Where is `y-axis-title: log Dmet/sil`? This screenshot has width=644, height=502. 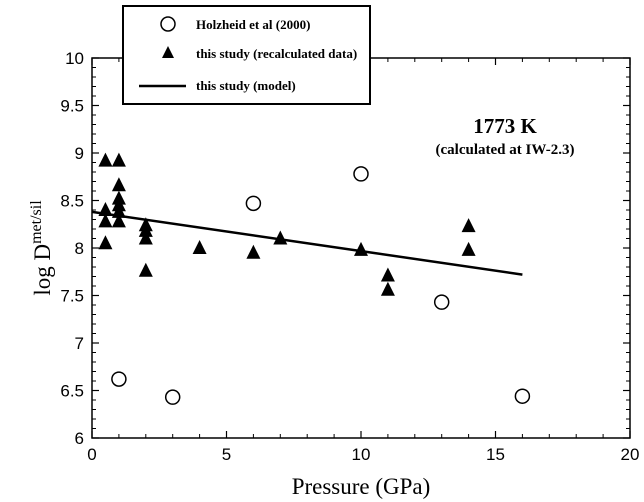
y-axis-title: log Dmet/sil is located at coordinates (41, 248).